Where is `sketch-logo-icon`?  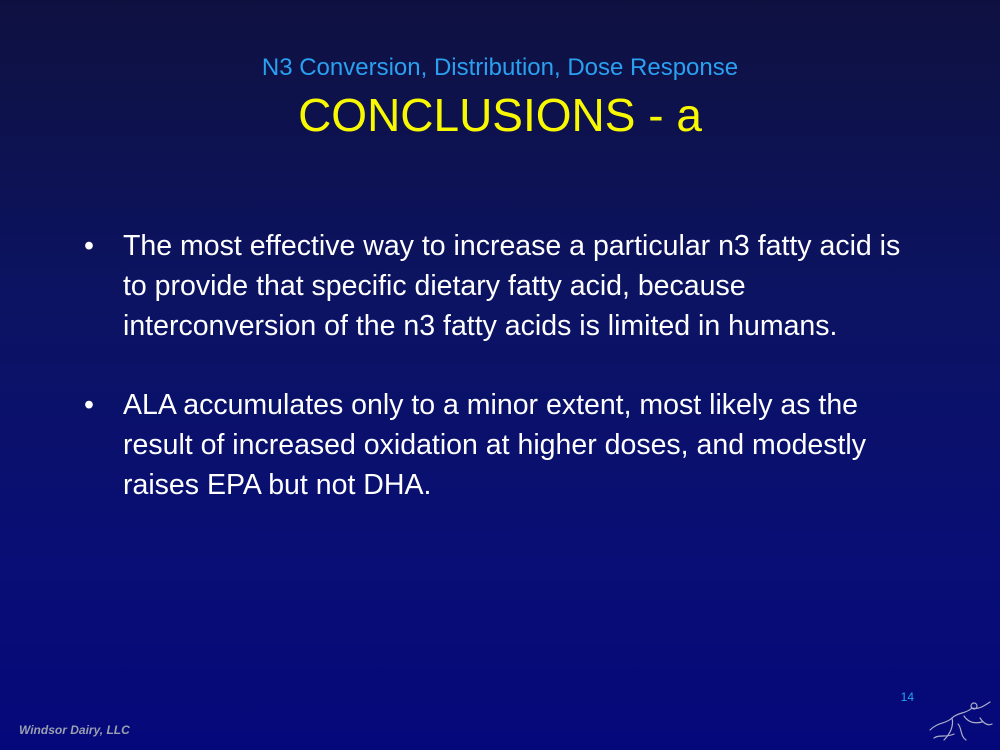 sketch-logo-icon is located at coordinates (961, 721).